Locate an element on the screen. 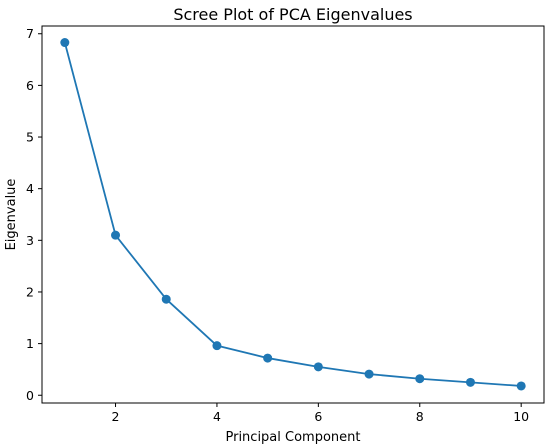 This screenshot has width=550, height=448. x-tick-label: 10 is located at coordinates (521, 416).